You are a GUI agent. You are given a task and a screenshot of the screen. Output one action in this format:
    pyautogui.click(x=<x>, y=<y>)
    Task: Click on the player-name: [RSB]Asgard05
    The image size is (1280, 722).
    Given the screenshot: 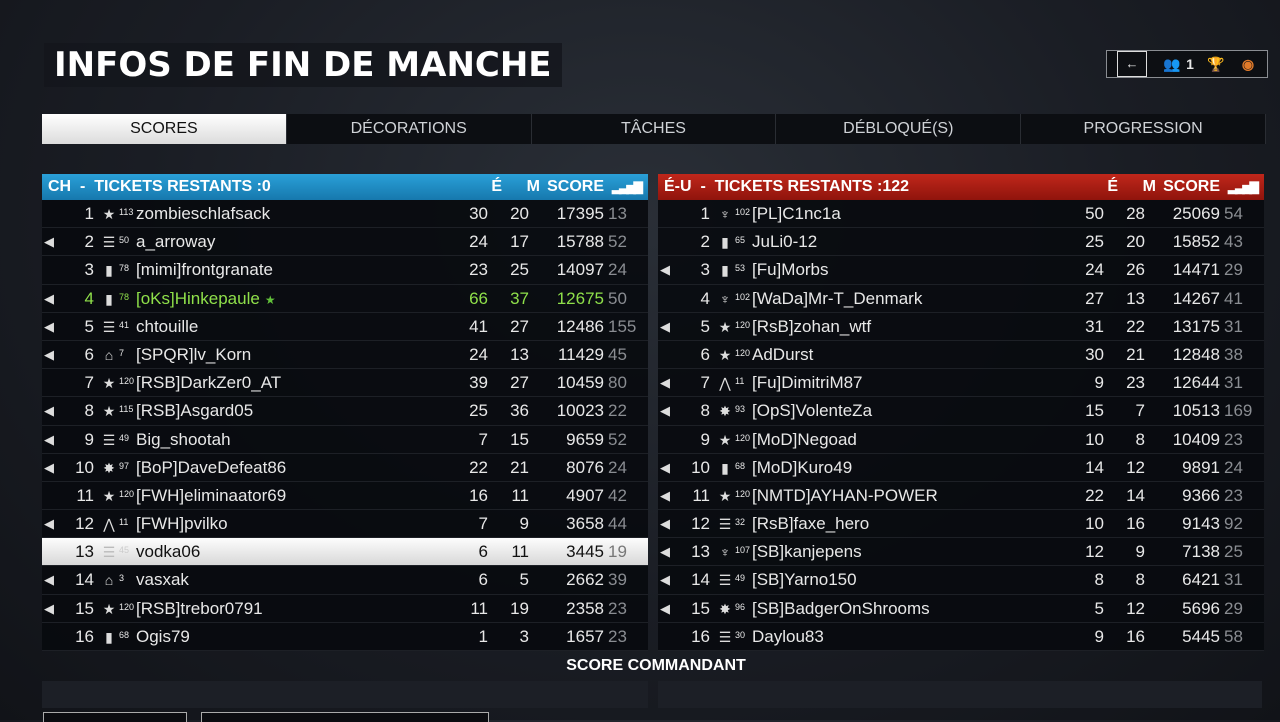 What is the action you would take?
    pyautogui.click(x=194, y=411)
    